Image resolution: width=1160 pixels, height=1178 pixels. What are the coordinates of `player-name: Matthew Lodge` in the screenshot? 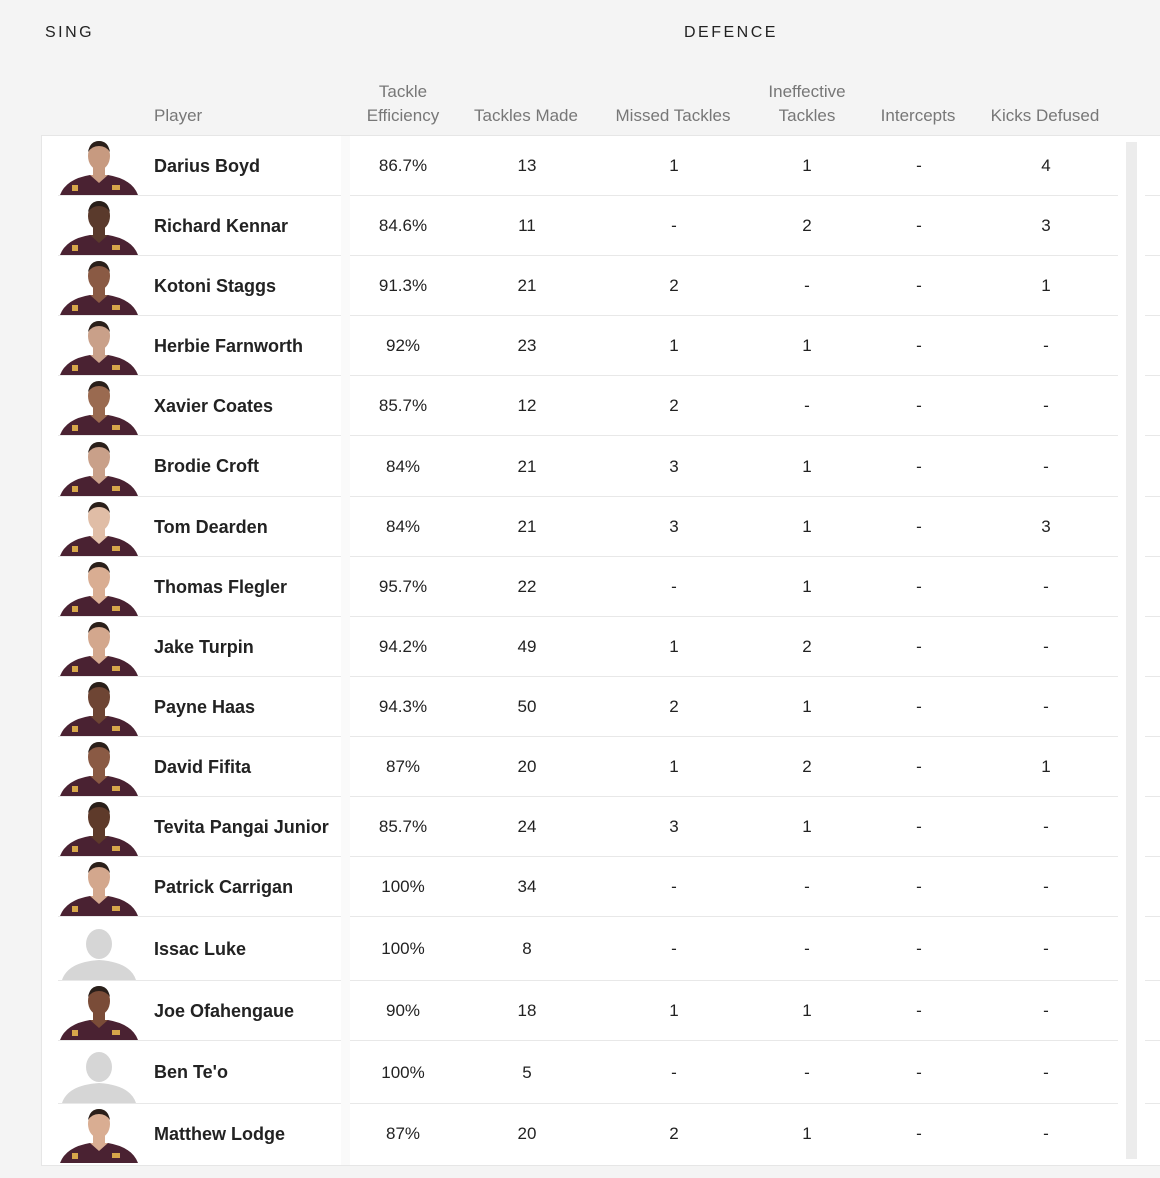 It's located at (219, 1133).